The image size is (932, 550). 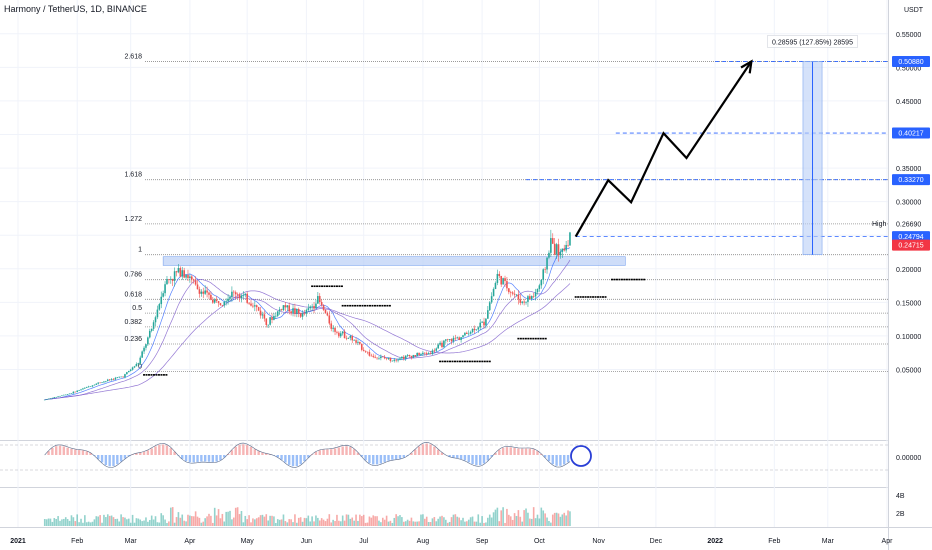 What do you see at coordinates (248, 541) in the screenshot?
I see `time-tick-label: May` at bounding box center [248, 541].